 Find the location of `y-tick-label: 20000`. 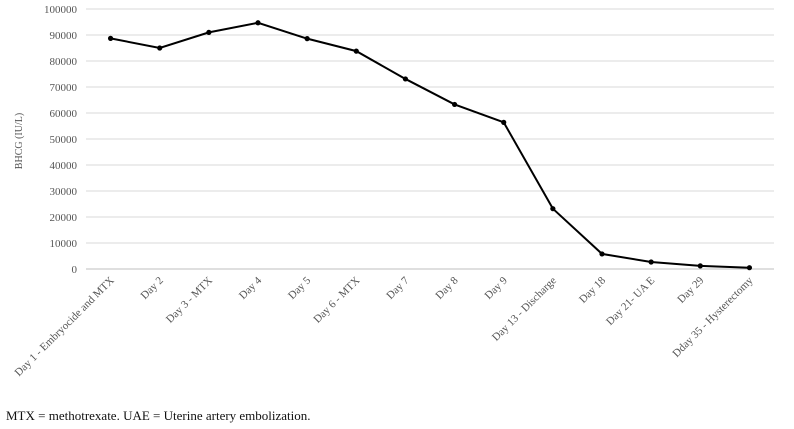

y-tick-label: 20000 is located at coordinates (64, 218).